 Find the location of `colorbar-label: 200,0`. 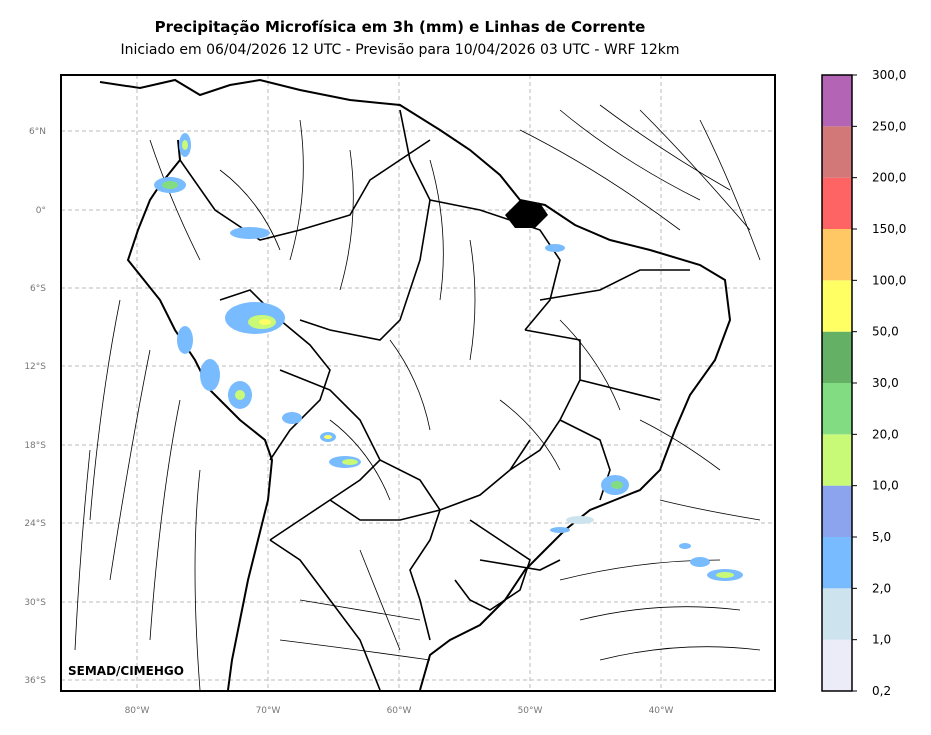

colorbar-label: 200,0 is located at coordinates (889, 178).